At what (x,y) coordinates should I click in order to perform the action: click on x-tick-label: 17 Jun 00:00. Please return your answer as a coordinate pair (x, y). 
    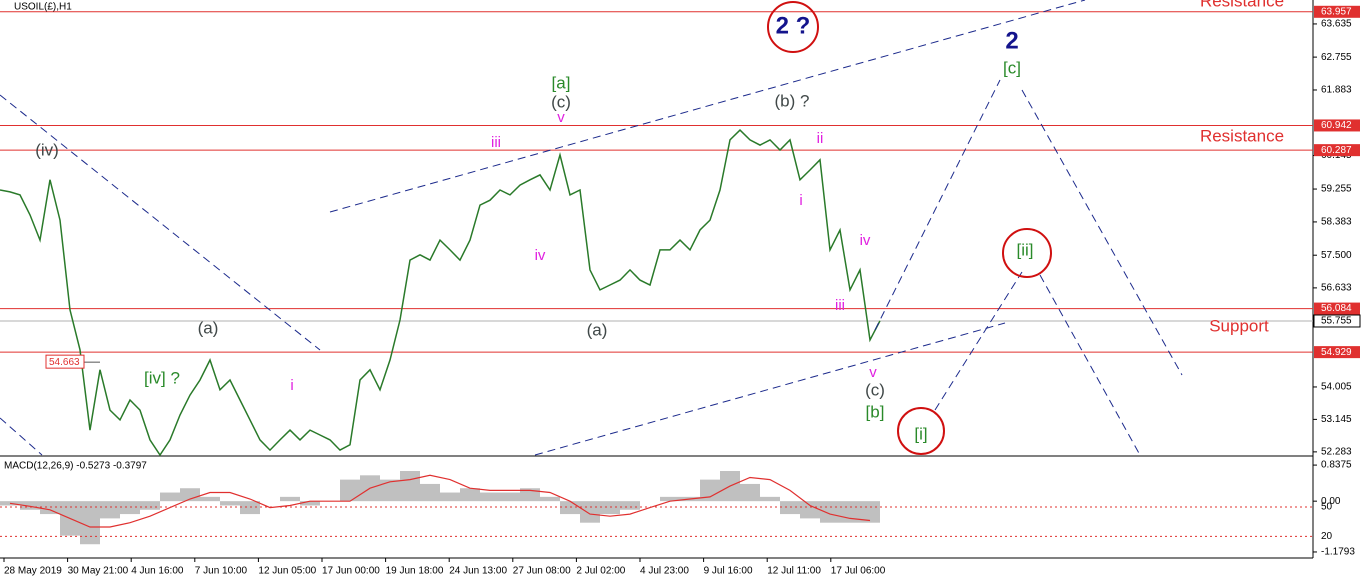
    Looking at the image, I should click on (351, 571).